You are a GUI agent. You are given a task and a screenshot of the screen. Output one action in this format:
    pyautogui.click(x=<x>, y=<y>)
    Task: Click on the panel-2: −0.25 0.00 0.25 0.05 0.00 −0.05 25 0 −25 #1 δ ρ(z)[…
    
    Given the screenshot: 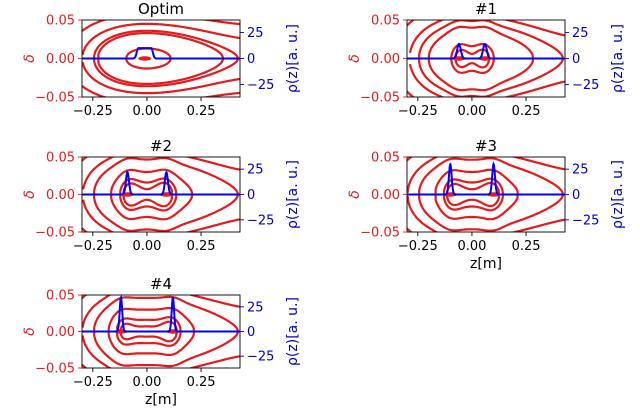 What is the action you would take?
    pyautogui.click(x=486, y=59)
    